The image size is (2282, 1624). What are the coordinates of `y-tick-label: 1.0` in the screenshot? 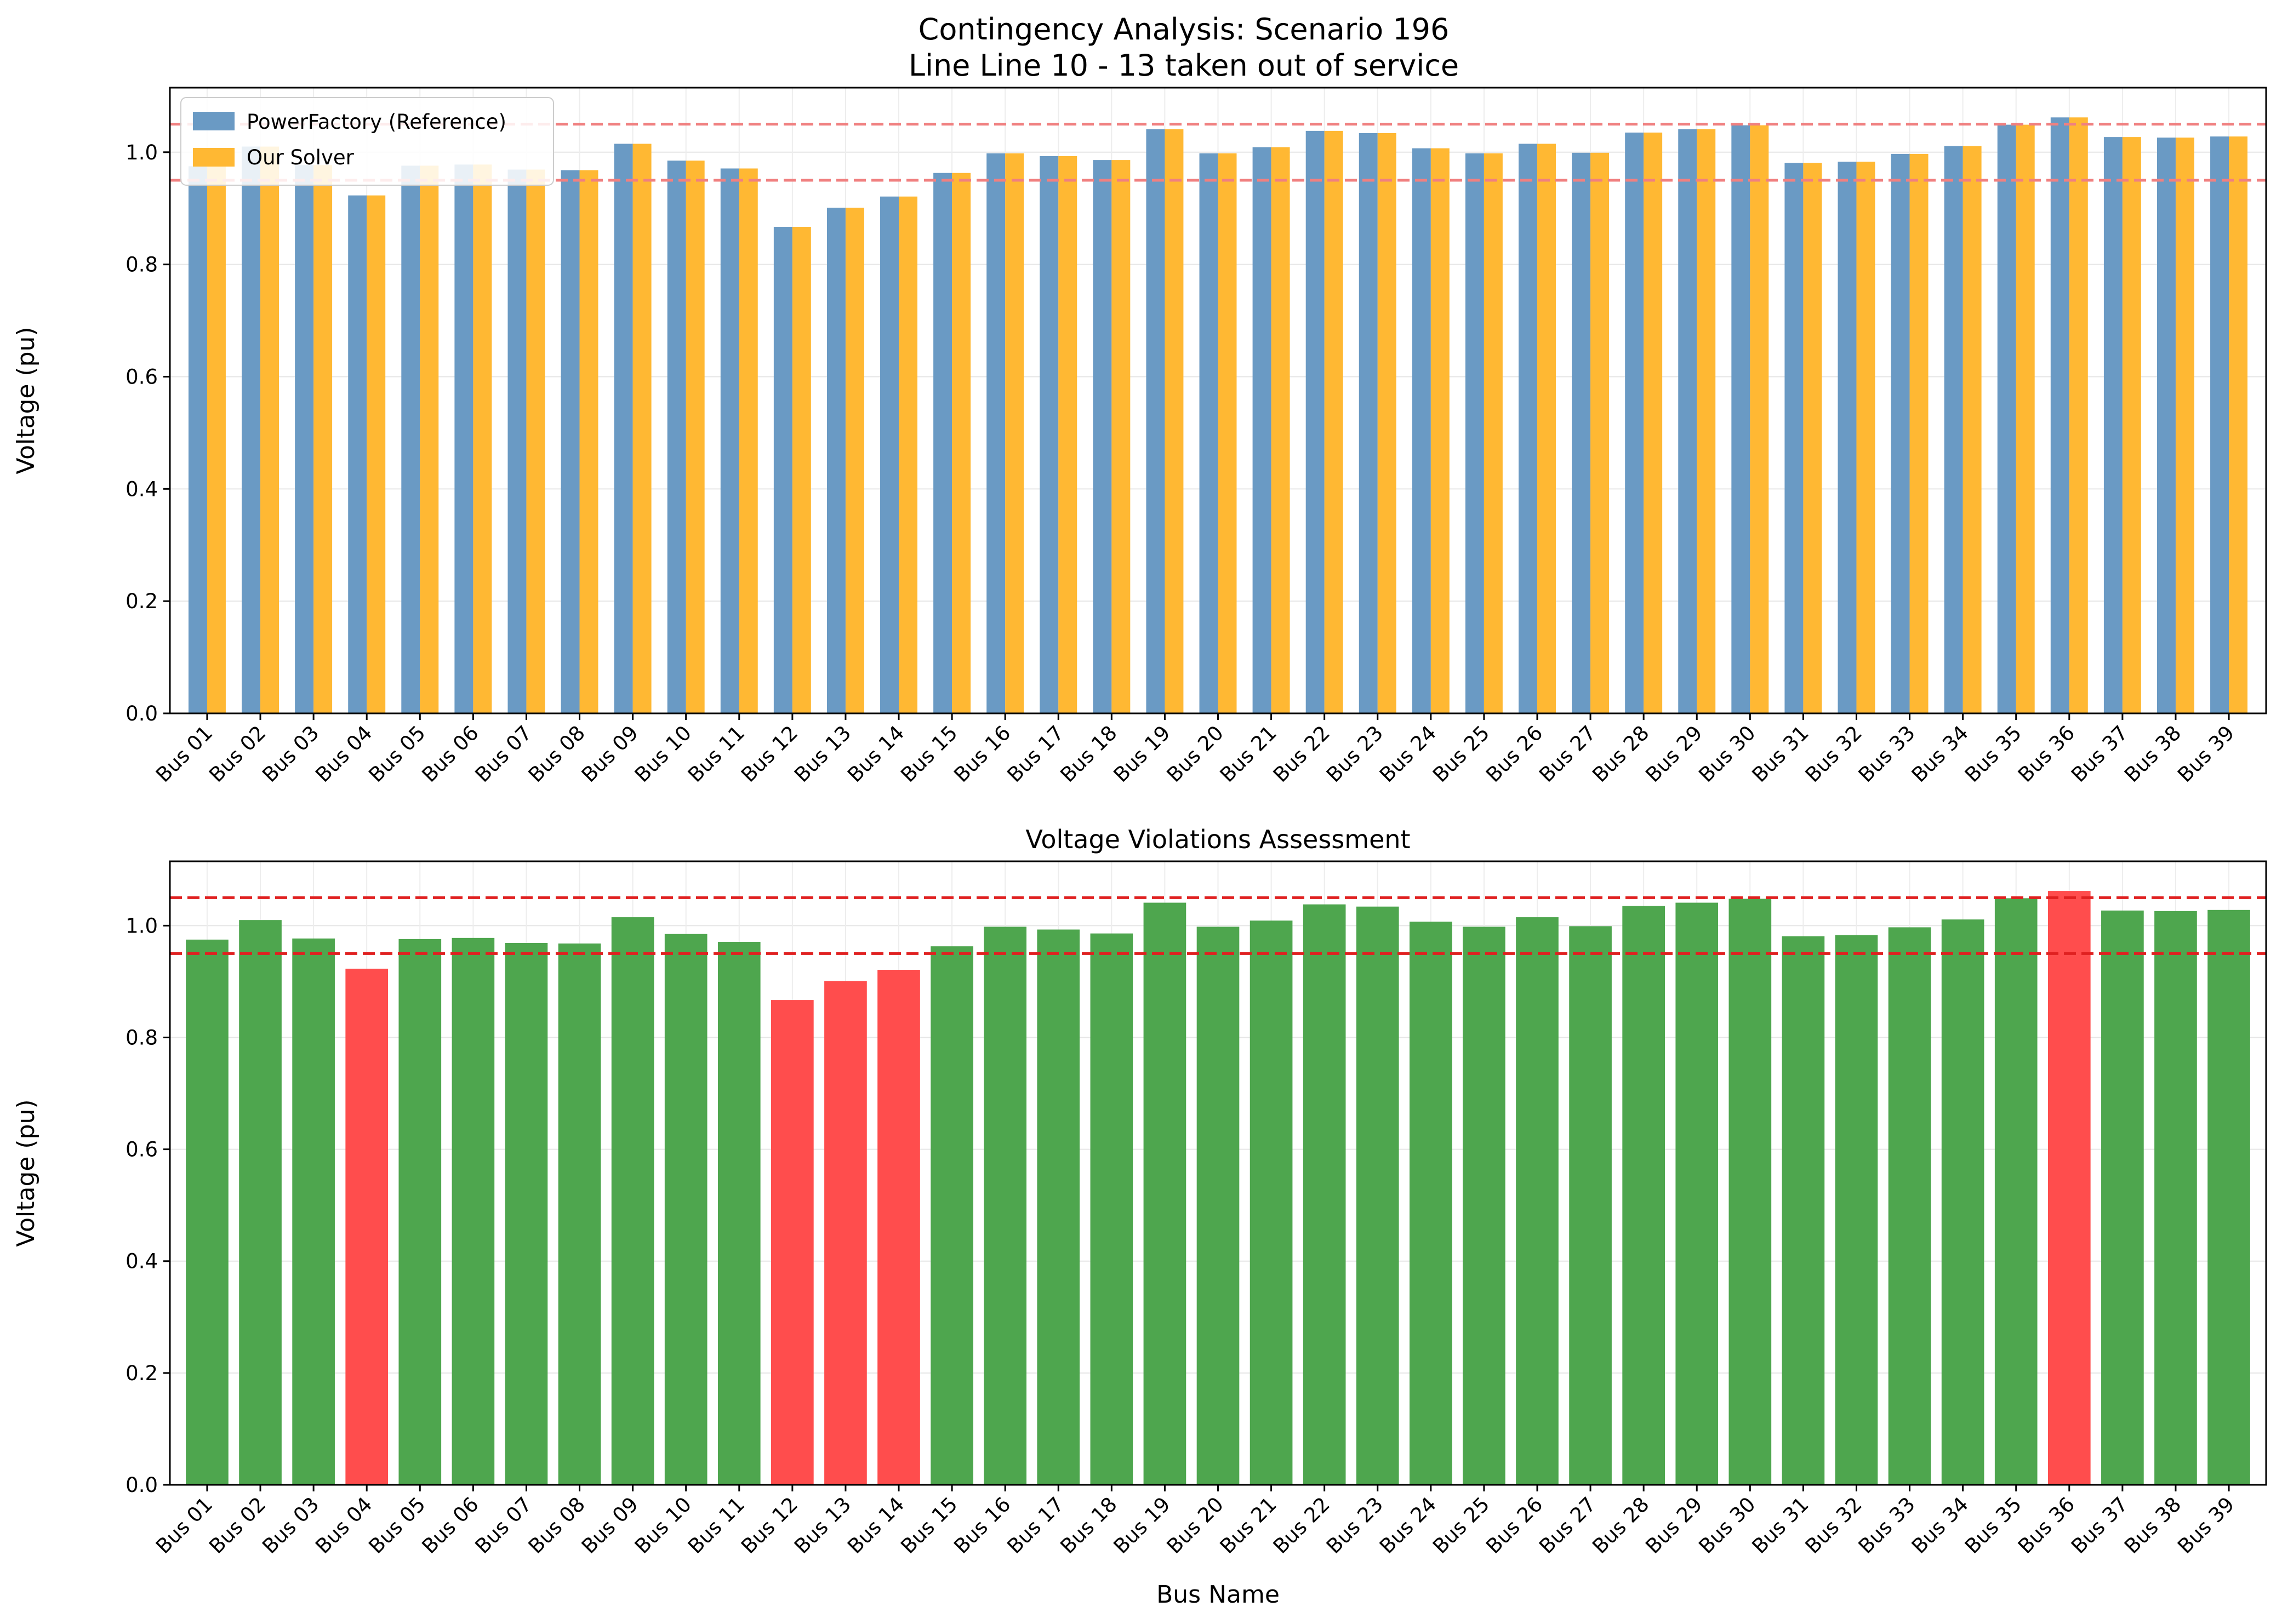 It's located at (141, 152).